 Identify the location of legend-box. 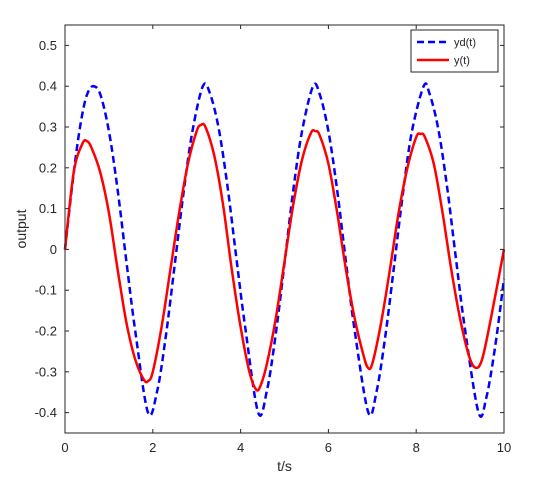
(454, 51).